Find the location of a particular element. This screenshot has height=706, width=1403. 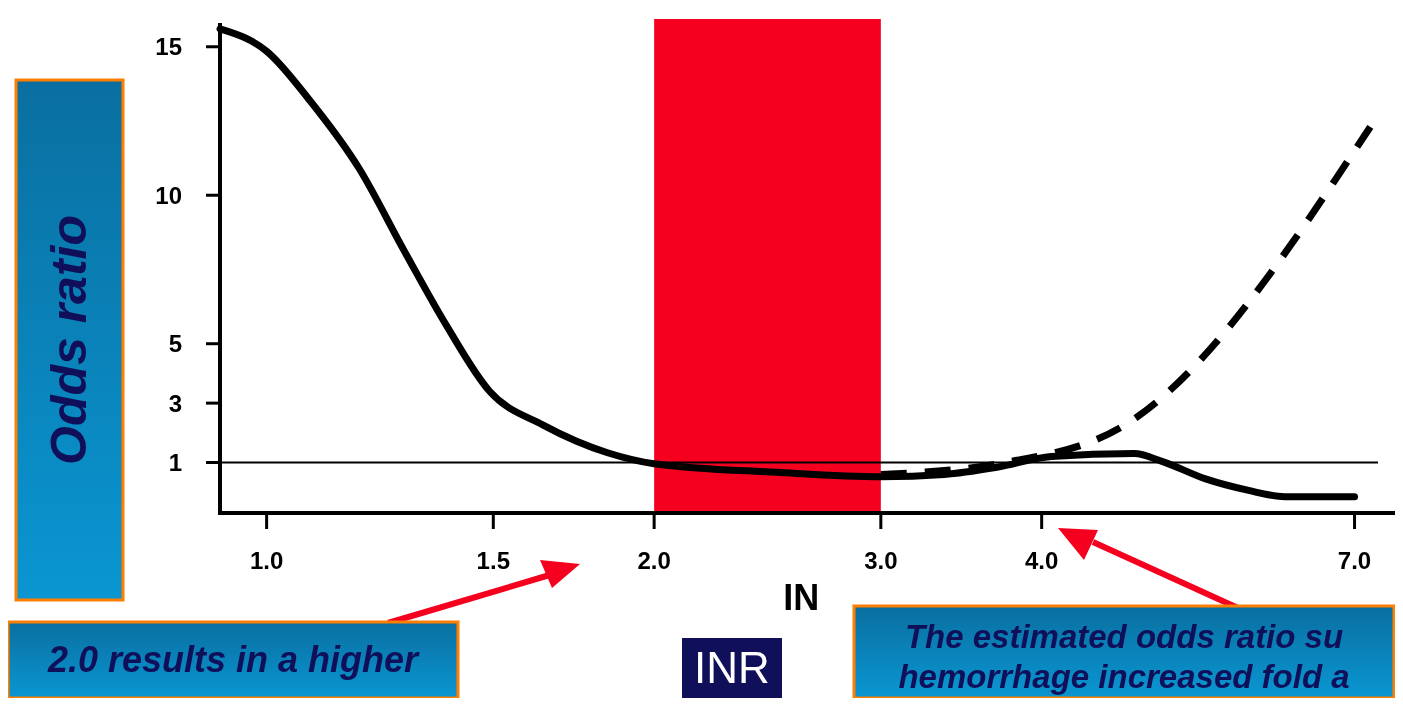

x-tick-label: 2.0 is located at coordinates (654, 560).